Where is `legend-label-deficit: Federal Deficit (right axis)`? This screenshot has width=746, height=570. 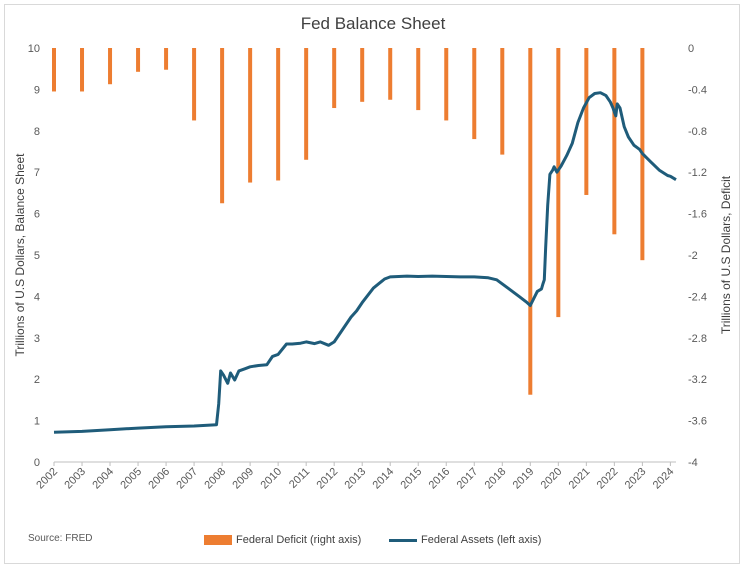
legend-label-deficit: Federal Deficit (right axis) is located at coordinates (299, 540).